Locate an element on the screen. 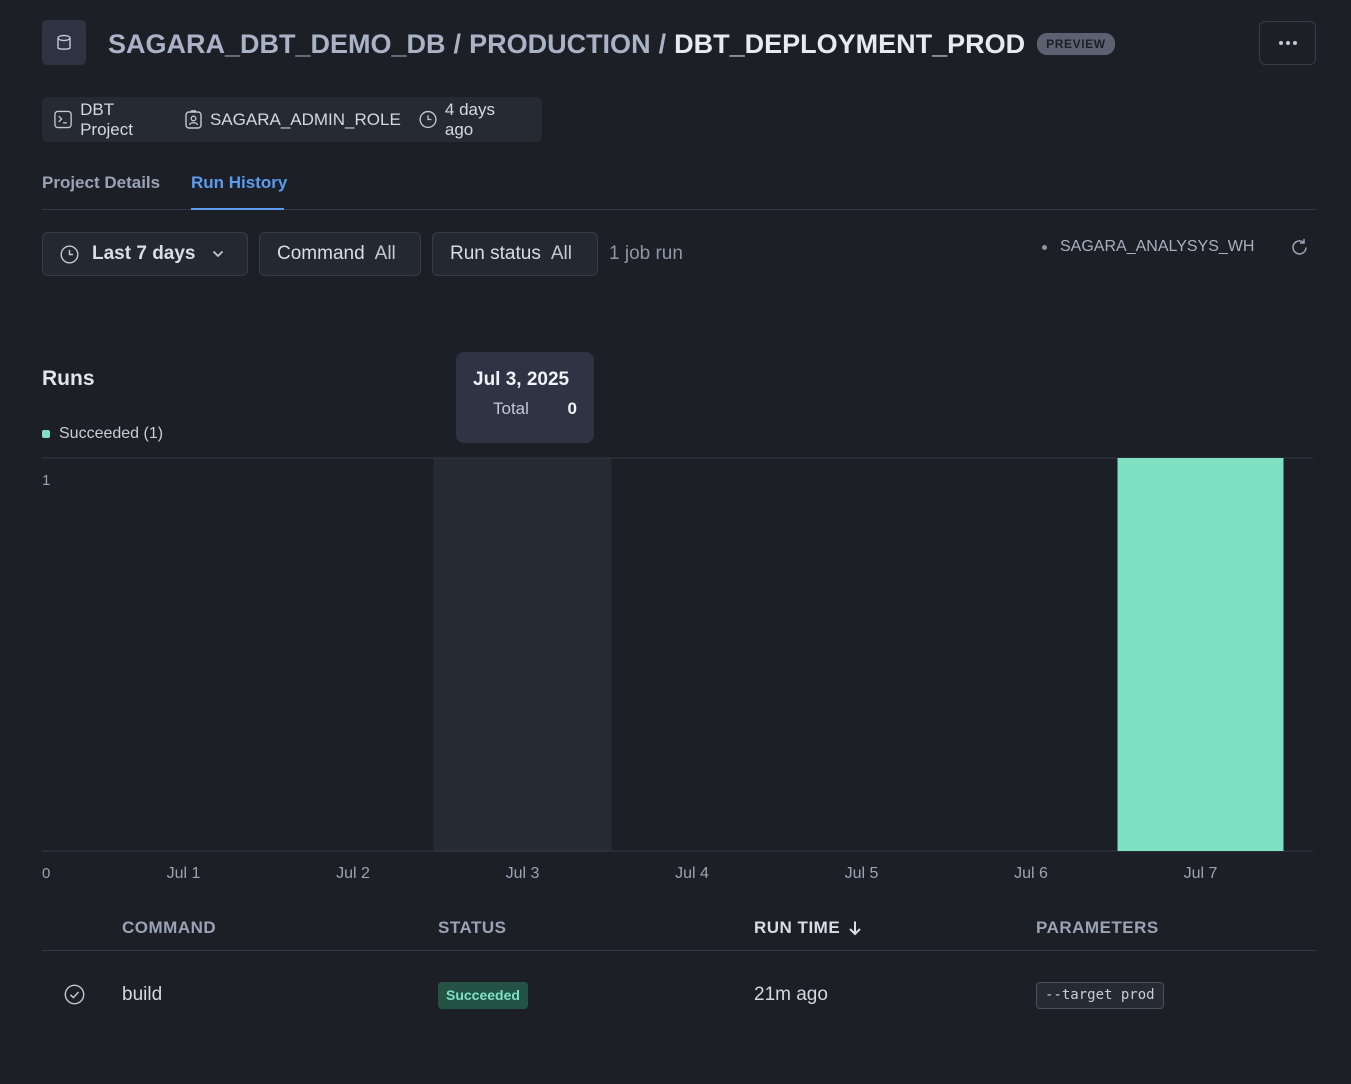 The image size is (1351, 1084). chart-tooltip: Jul 3, 2025 Total 0 is located at coordinates (525, 397).